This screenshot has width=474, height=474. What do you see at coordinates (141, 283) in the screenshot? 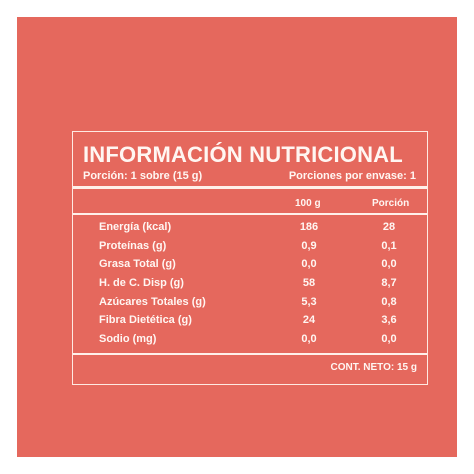
I see `nutrient-name: H. de C. Disp (g)` at bounding box center [141, 283].